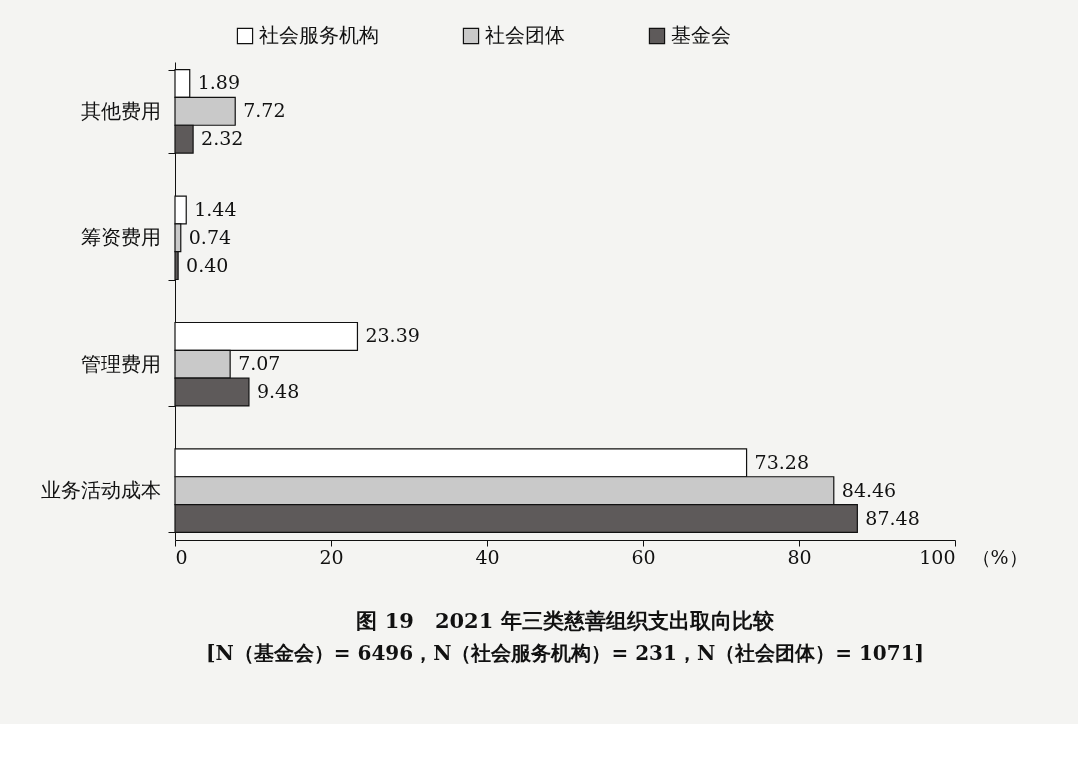 Image resolution: width=1080 pixels, height=776 pixels. Describe the element at coordinates (331, 556) in the screenshot. I see `x-tick-label: 20` at that location.